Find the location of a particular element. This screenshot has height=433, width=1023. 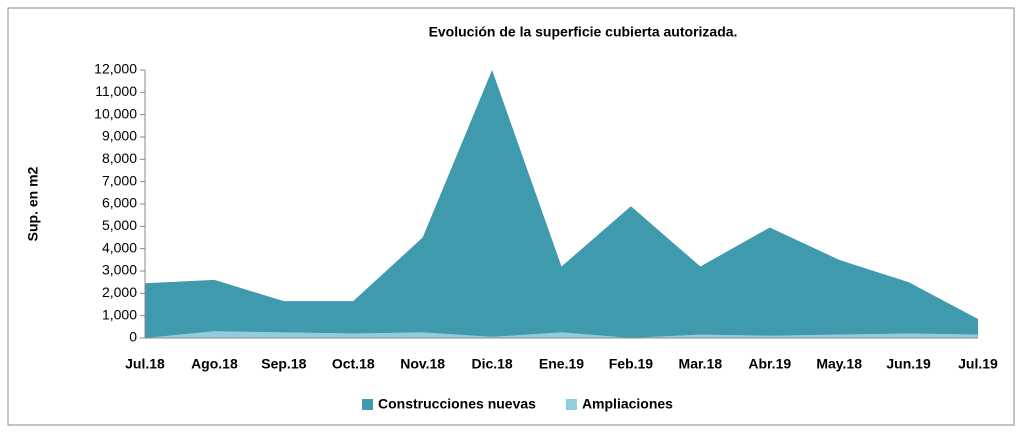

y-tick-label: 2,000 is located at coordinates (119, 292).